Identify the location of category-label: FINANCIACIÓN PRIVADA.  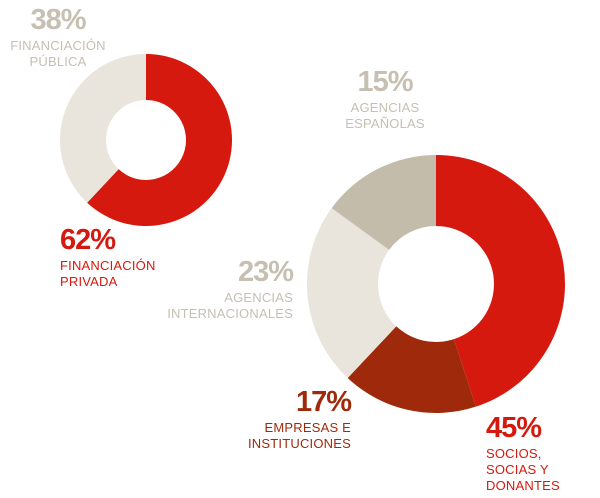
(108, 273).